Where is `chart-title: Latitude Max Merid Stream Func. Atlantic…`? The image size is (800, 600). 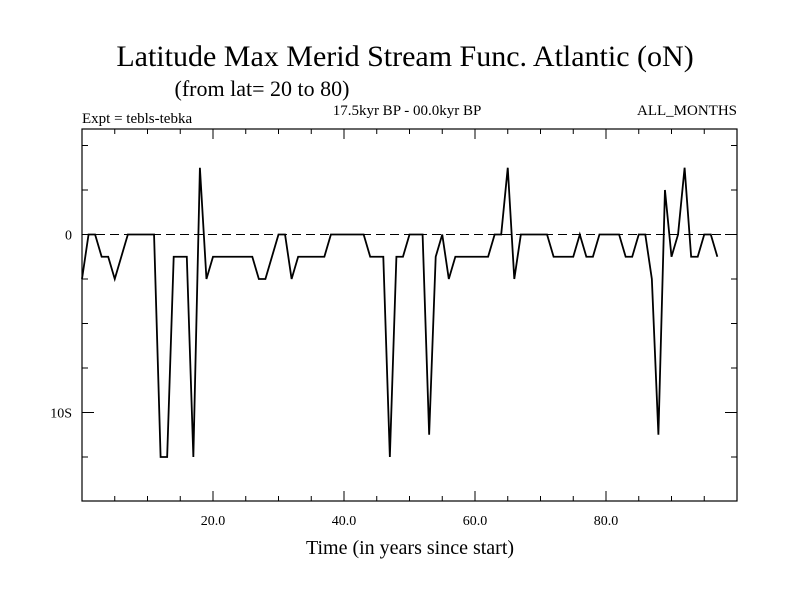 chart-title: Latitude Max Merid Stream Func. Atlantic… is located at coordinates (404, 56).